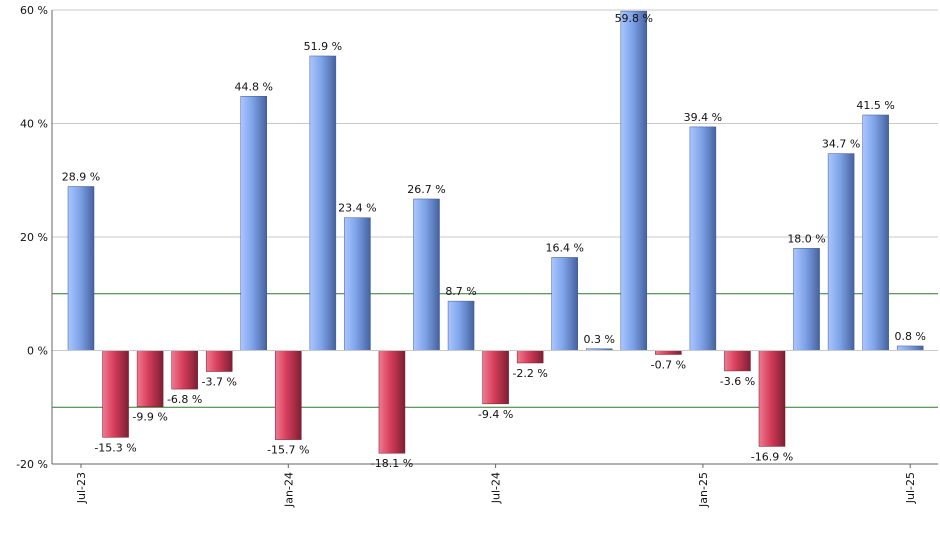 The height and width of the screenshot is (554, 940). Describe the element at coordinates (254, 86) in the screenshot. I see `data-label: 44.8 %` at that location.